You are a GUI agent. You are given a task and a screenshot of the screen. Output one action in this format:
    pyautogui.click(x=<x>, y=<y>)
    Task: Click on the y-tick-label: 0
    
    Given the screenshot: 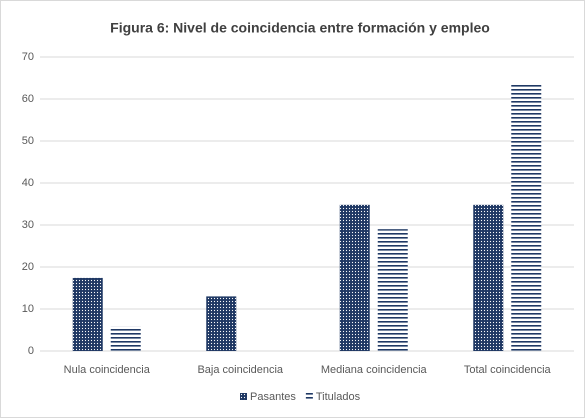 What is the action you would take?
    pyautogui.click(x=31, y=351)
    